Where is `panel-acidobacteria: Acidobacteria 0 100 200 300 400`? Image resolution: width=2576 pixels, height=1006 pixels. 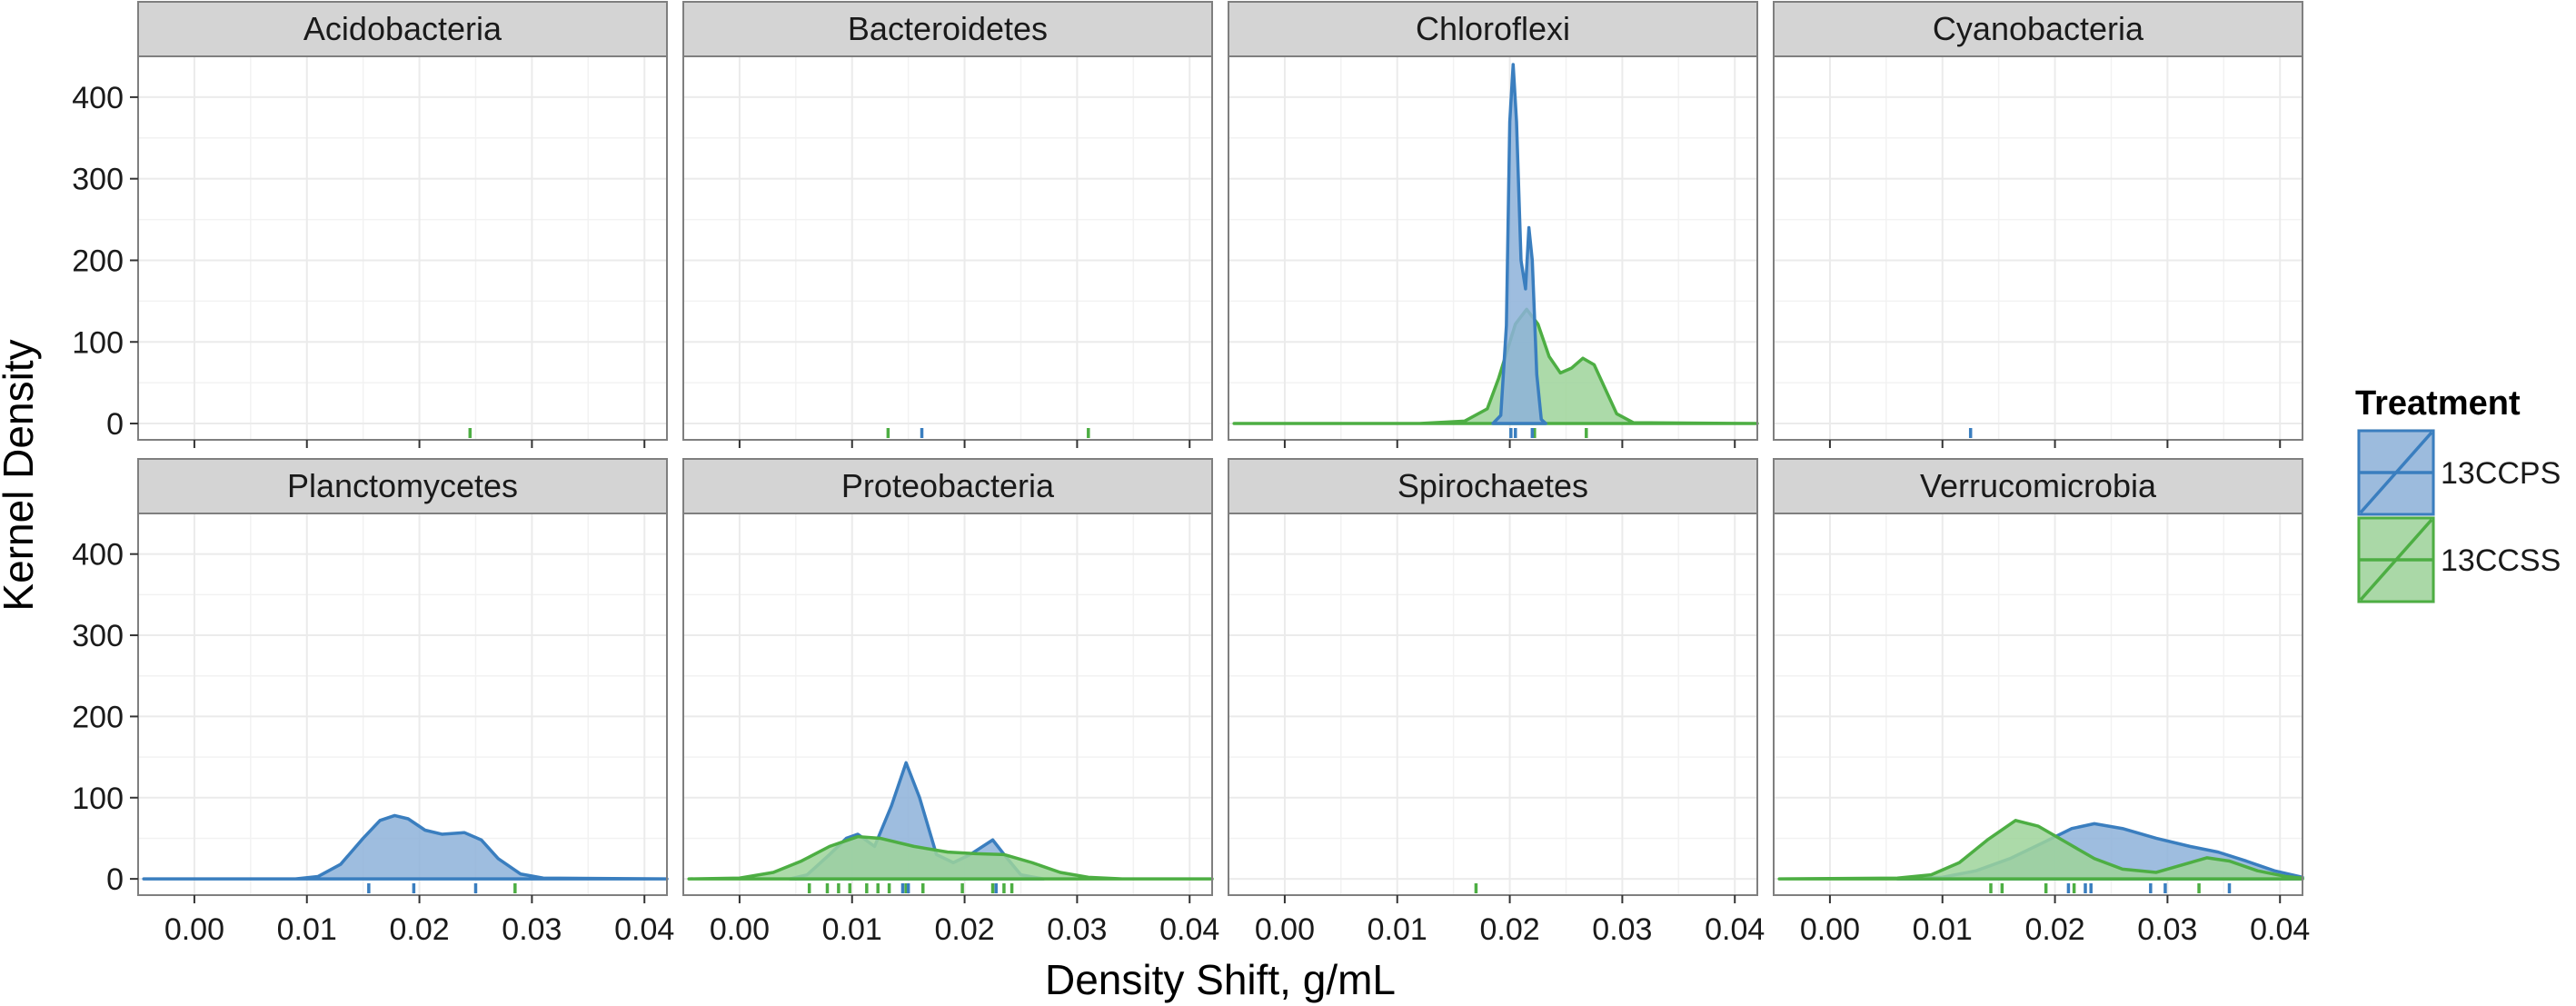 panel-acidobacteria: Acidobacteria 0 100 200 300 400 is located at coordinates (370, 224).